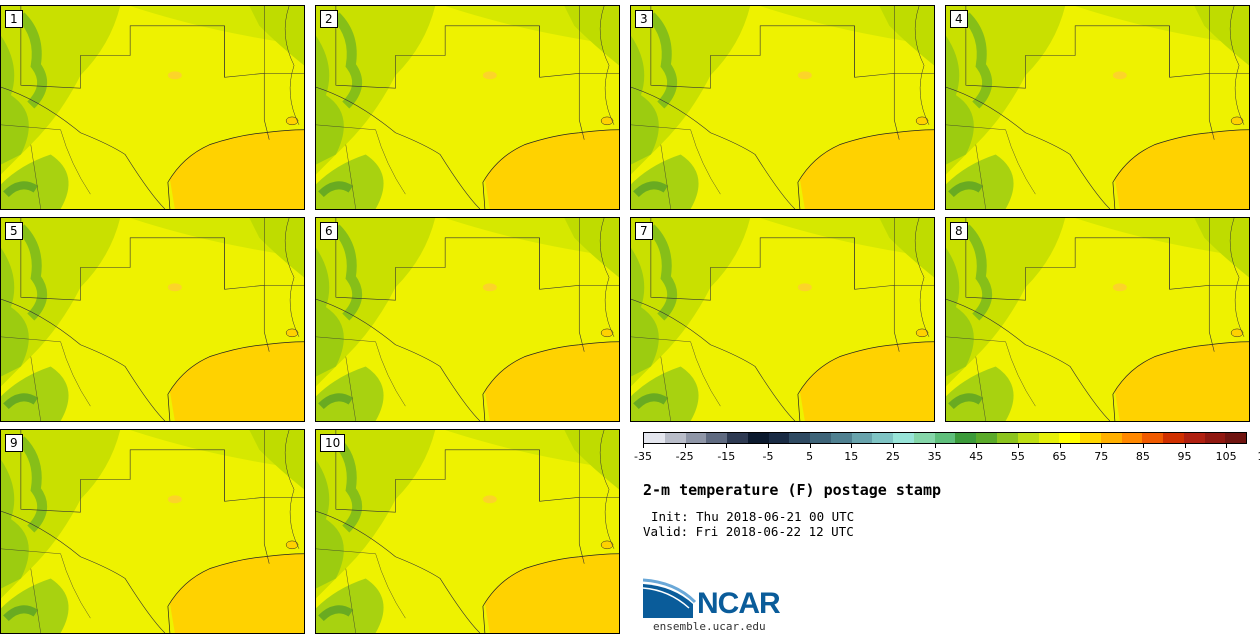 The width and height of the screenshot is (1260, 635). Describe the element at coordinates (1097, 319) in the screenshot. I see `stamp-8: 8` at that location.